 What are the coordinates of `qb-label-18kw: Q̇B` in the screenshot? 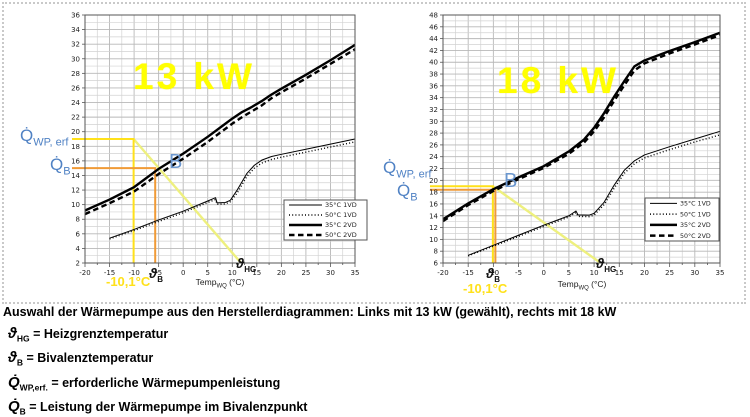 It's located at (407, 192).